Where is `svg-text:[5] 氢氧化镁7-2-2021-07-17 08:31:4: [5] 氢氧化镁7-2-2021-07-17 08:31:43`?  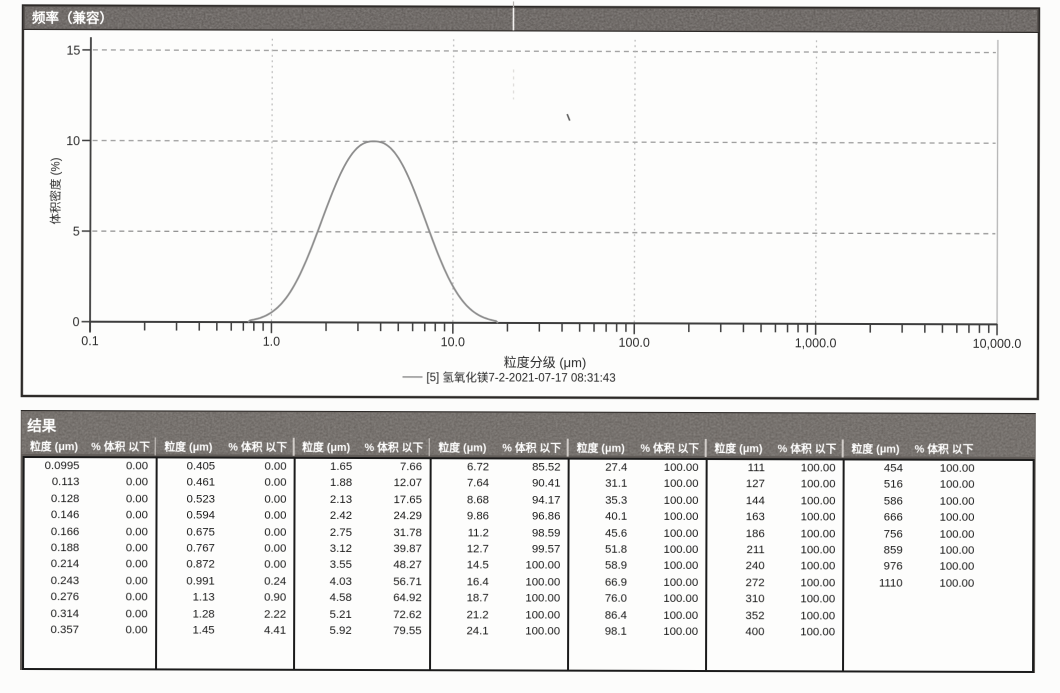 svg-text:[5] 氢氧化镁7-2-2021-07-17 08:31:4: [5] 氢氧化镁7-2-2021-07-17 08:31:43 is located at coordinates (520, 377).